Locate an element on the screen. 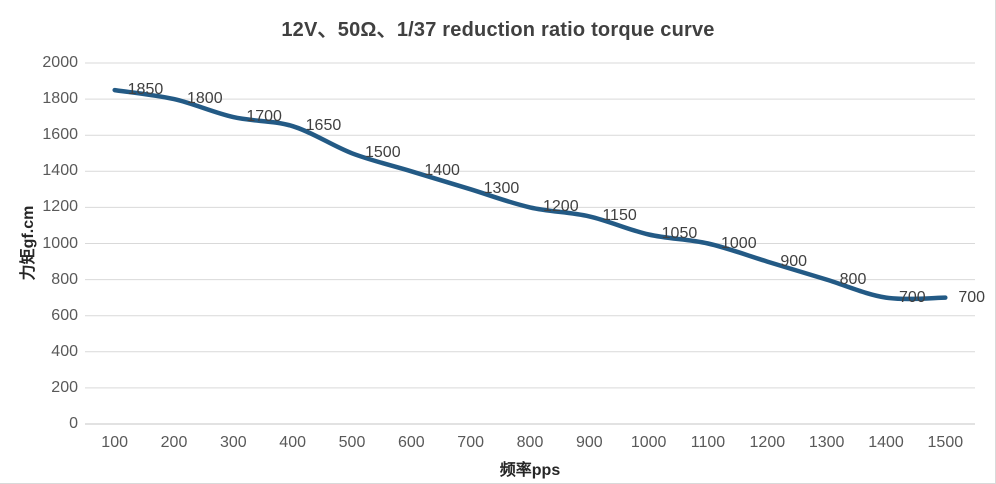 This screenshot has width=996, height=484. x-tick-label: 200 is located at coordinates (174, 442).